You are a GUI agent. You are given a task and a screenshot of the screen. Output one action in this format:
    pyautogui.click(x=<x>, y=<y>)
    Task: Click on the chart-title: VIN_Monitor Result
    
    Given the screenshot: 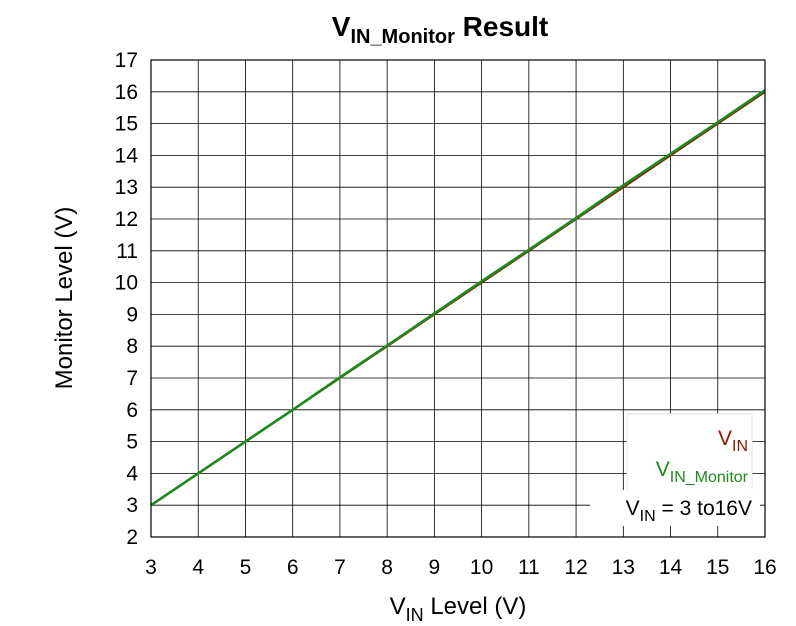 What is the action you would take?
    pyautogui.click(x=440, y=29)
    